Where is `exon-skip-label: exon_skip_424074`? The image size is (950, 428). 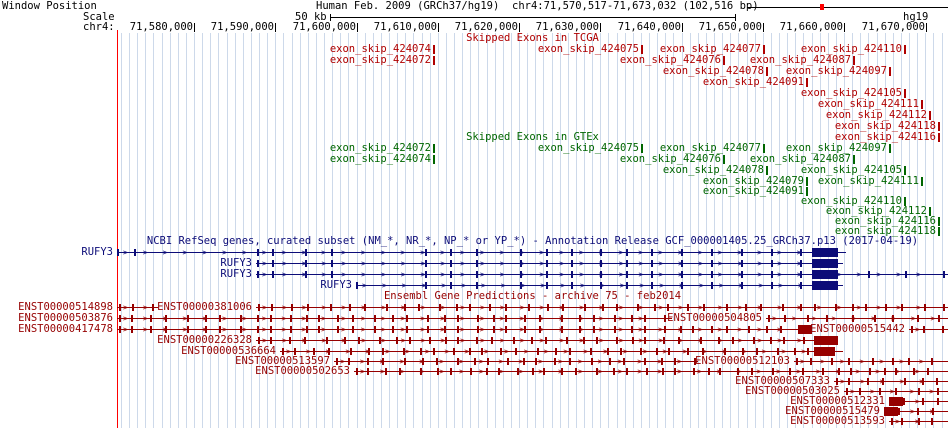 exon-skip-label: exon_skip_424074 is located at coordinates (380, 49).